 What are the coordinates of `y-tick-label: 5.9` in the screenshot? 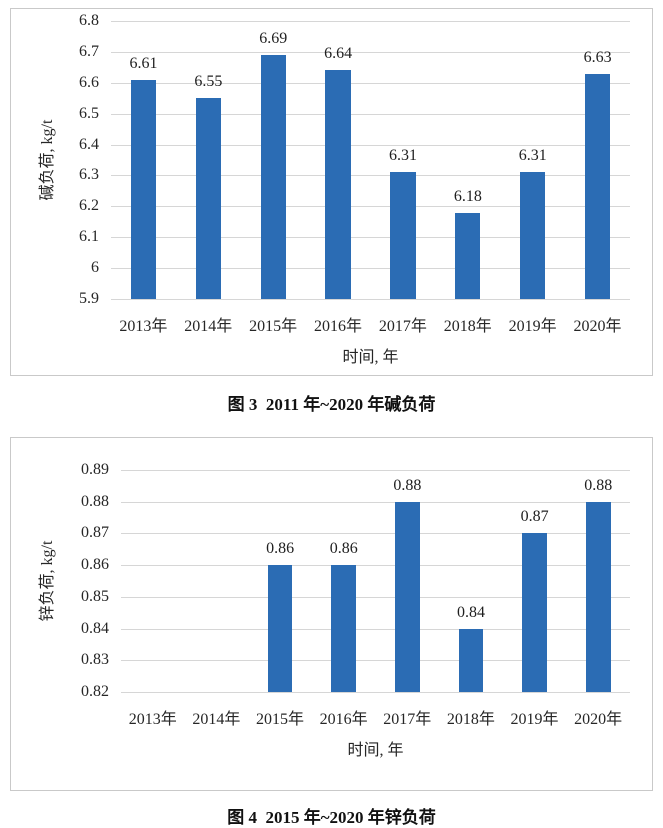 It's located at (89, 298).